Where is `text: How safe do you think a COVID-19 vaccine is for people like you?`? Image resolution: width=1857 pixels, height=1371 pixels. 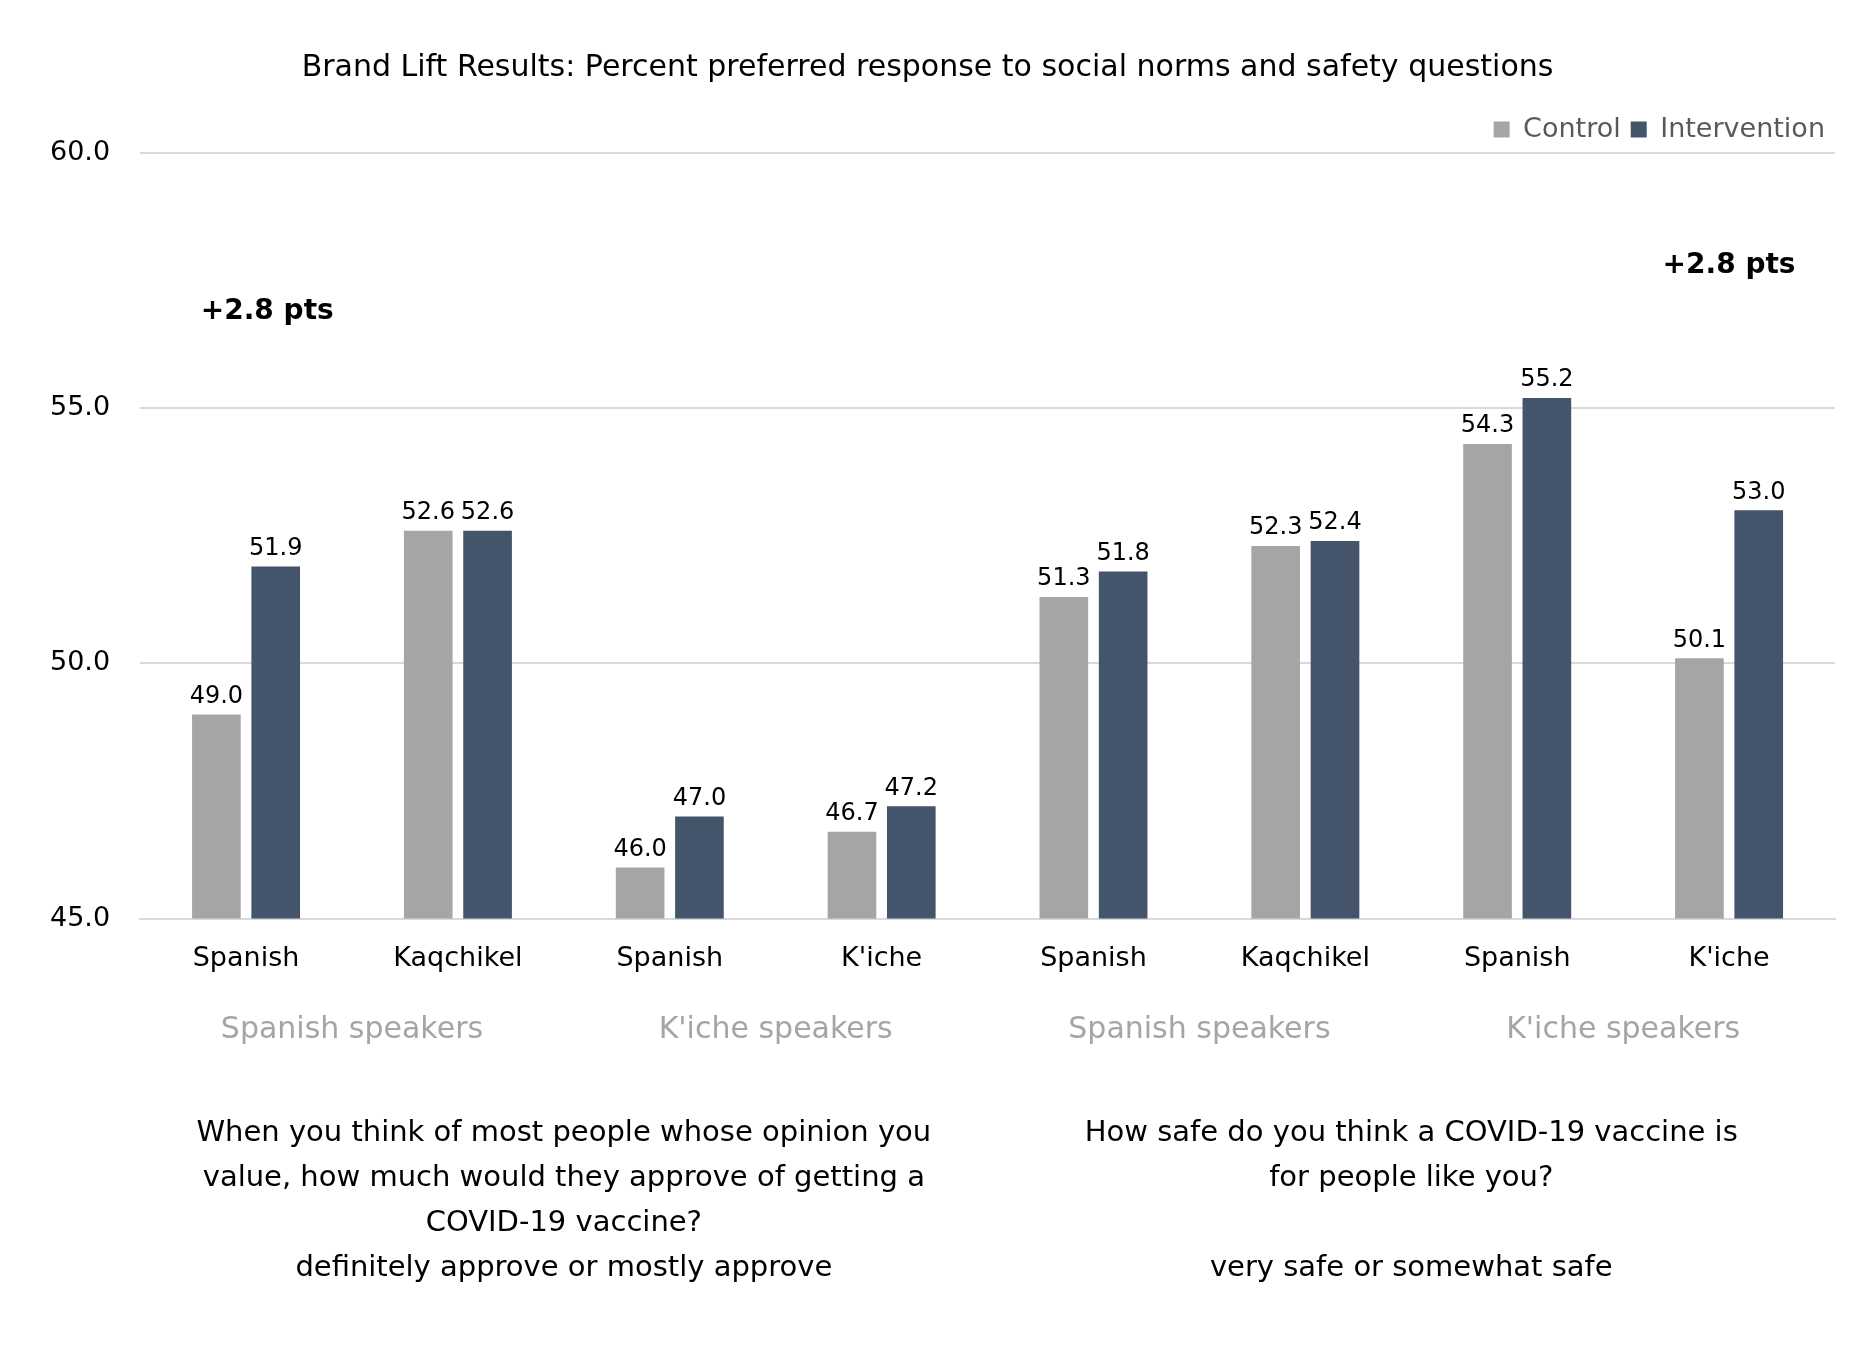 text: How safe do you think a COVID-19 vaccine is for people like you? is located at coordinates (1411, 1153).